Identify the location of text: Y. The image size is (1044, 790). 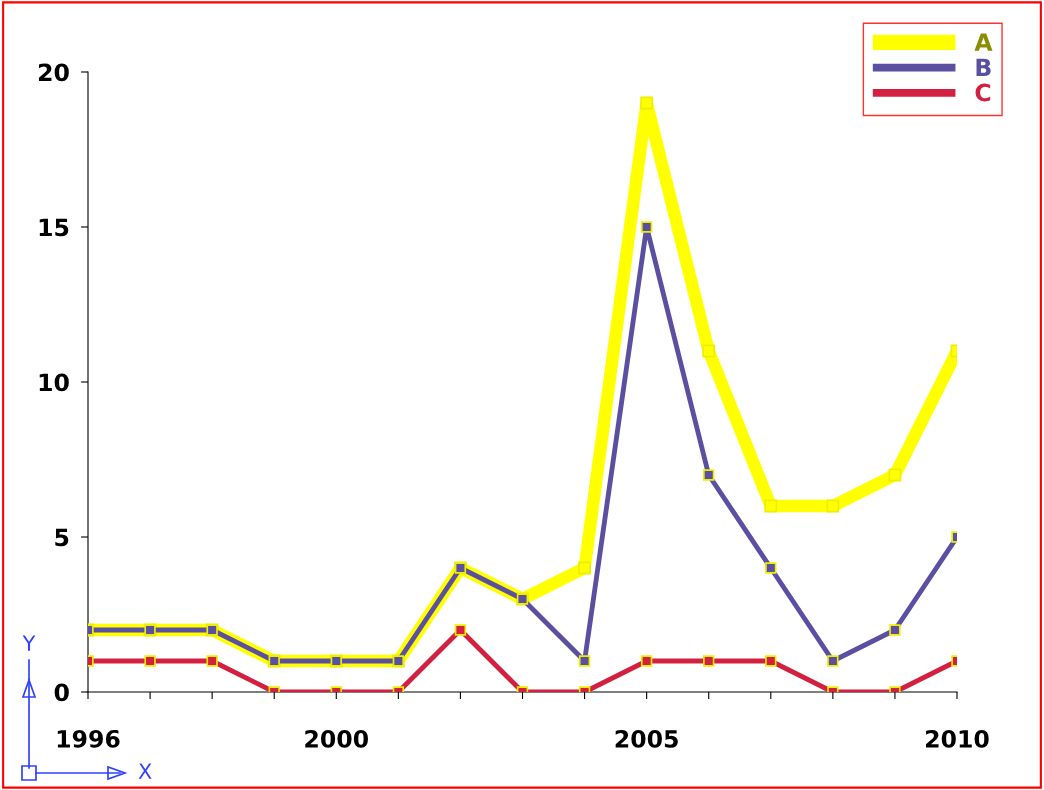
(29, 643).